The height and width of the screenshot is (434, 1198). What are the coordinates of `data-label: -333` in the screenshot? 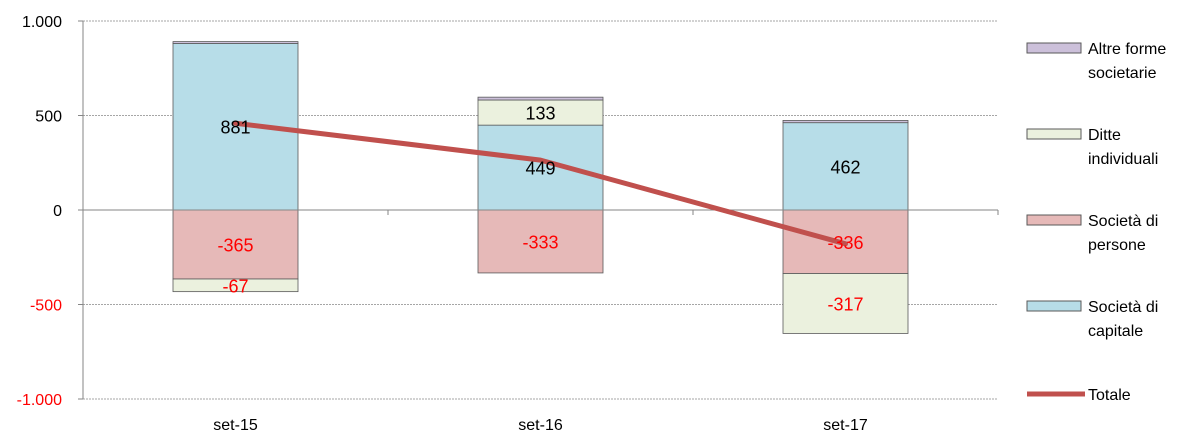 It's located at (540, 242).